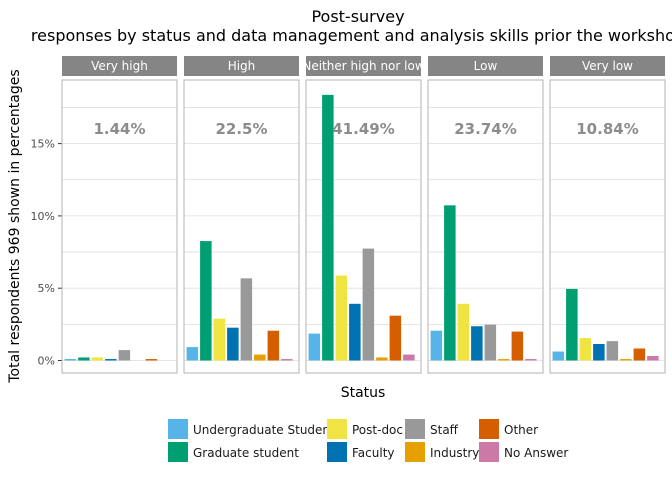  I want to click on panel-total-label: 23.74%, so click(485, 129).